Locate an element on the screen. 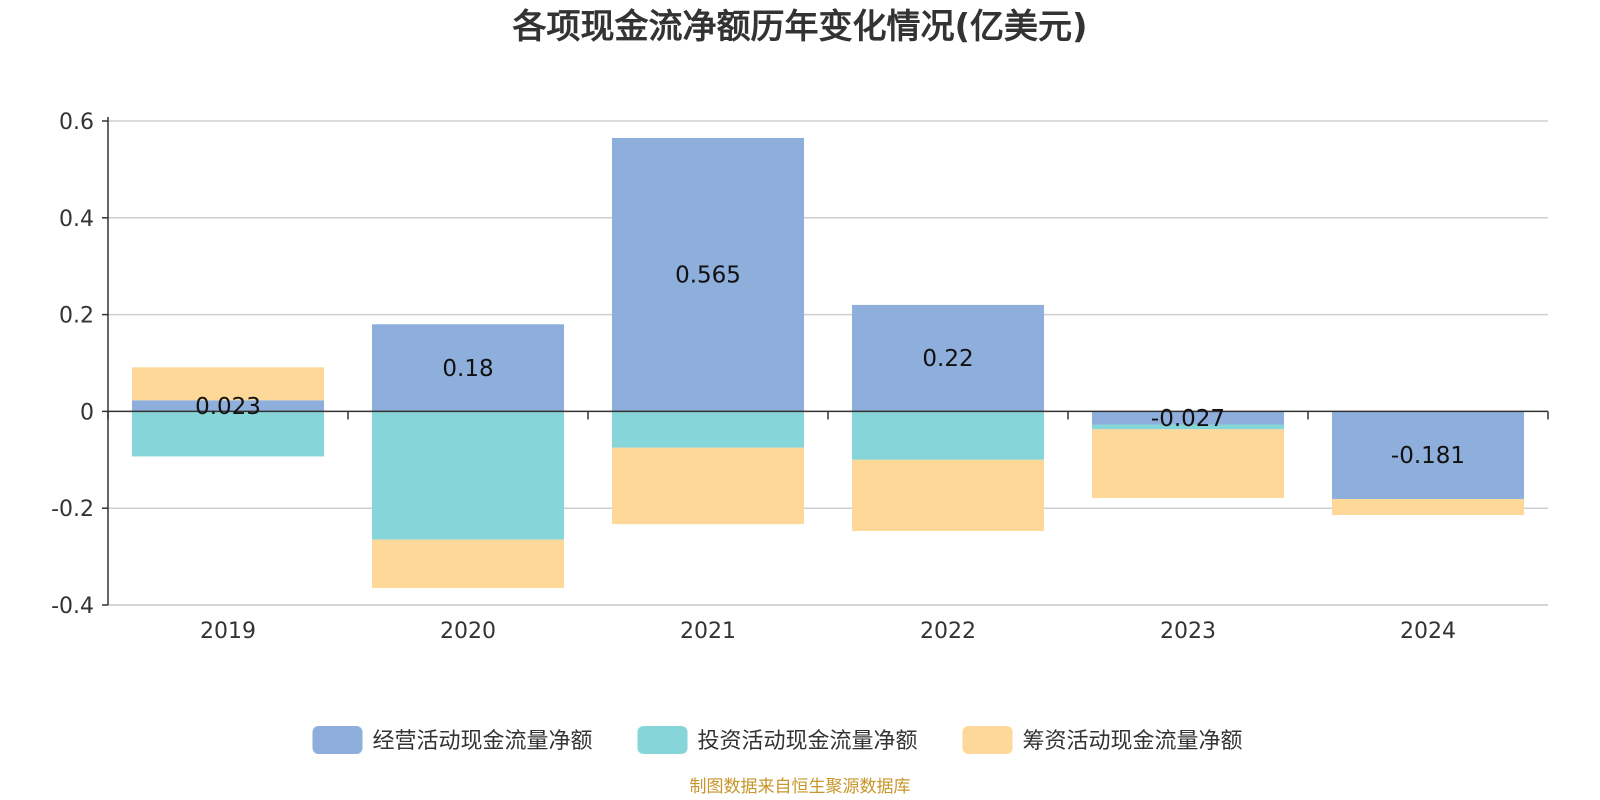 Image resolution: width=1600 pixels, height=800 pixels. y-tick-label: 0.2 is located at coordinates (76, 316).